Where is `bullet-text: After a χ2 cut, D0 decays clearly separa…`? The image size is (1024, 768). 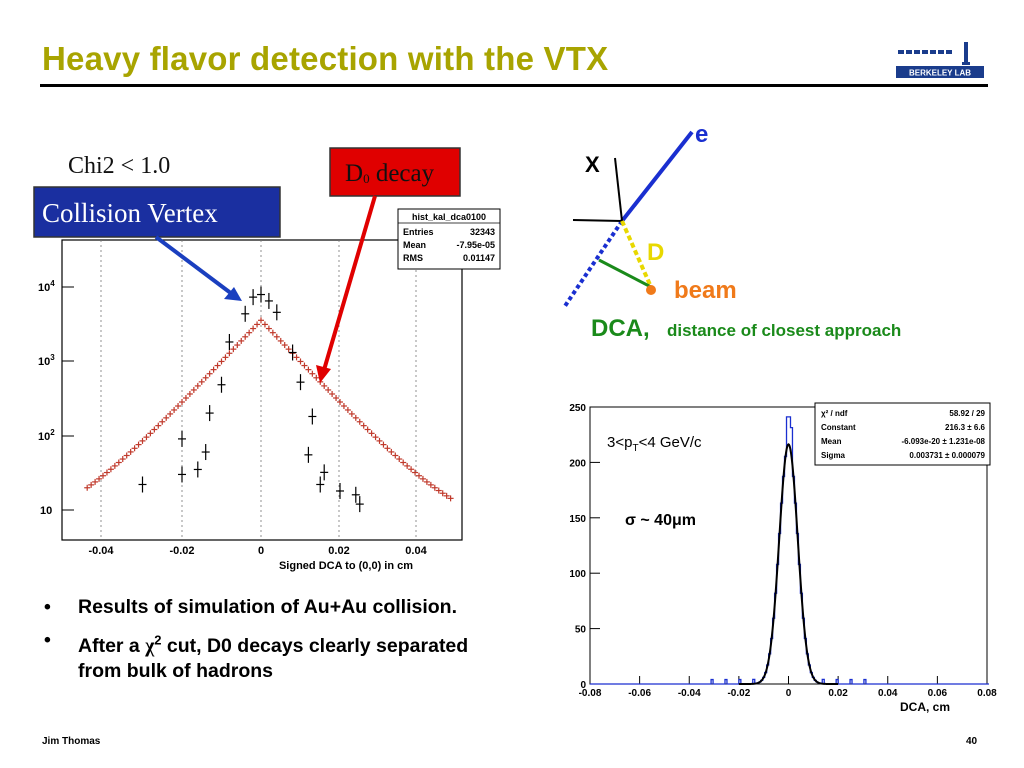
bullet-text: After a χ2 cut, D0 decays clearly separa… is located at coordinates (273, 657).